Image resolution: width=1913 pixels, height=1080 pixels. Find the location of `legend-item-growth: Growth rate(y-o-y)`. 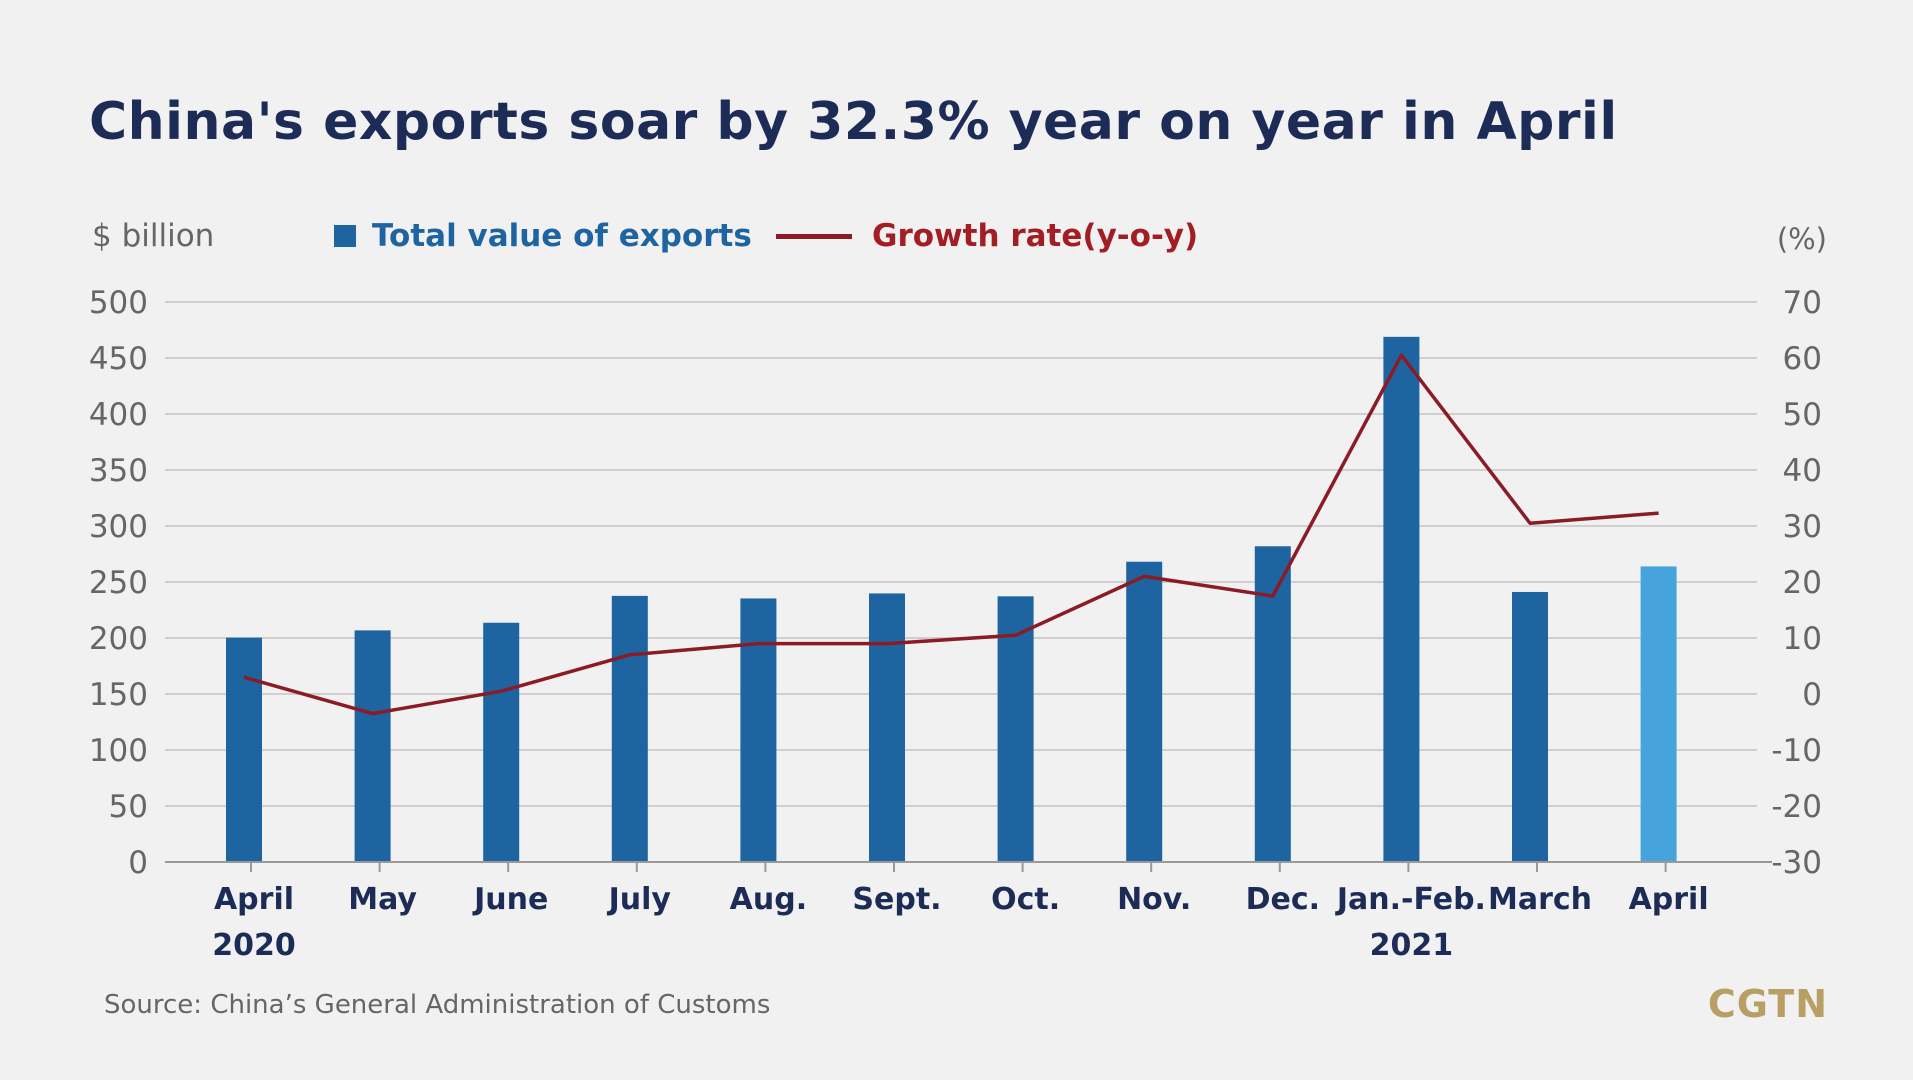

legend-item-growth: Growth rate(y-o-y) is located at coordinates (987, 236).